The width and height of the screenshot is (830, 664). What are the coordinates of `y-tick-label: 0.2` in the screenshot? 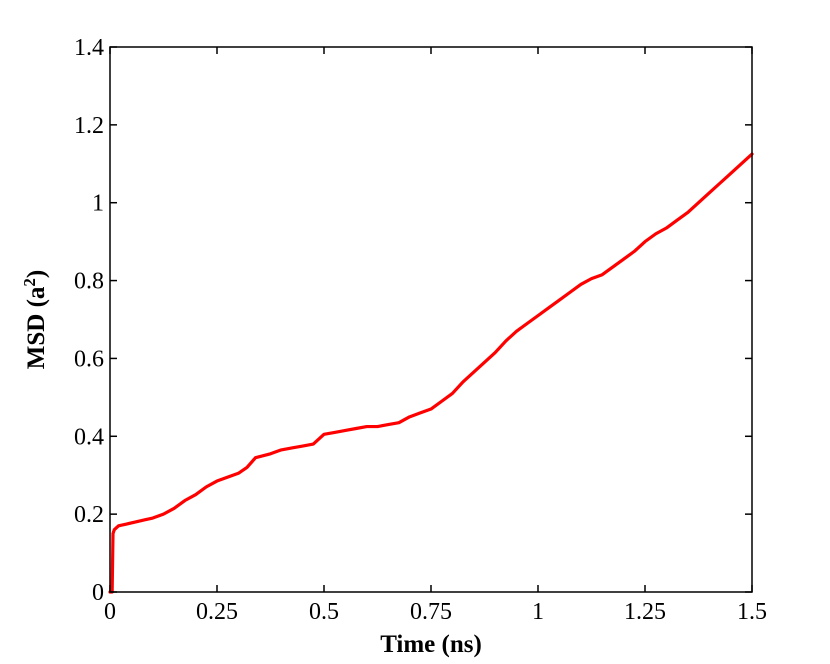 It's located at (89, 515).